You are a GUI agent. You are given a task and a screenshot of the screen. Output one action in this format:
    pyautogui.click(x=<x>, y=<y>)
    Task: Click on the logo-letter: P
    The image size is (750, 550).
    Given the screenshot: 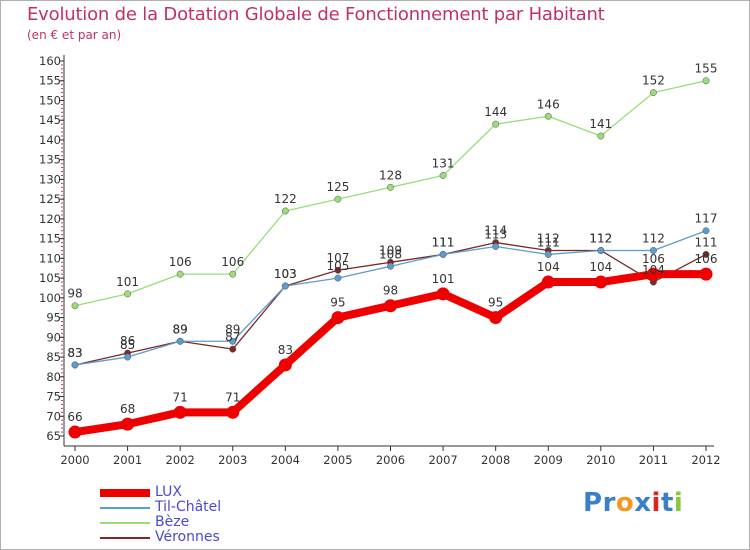 What is the action you would take?
    pyautogui.click(x=593, y=503)
    